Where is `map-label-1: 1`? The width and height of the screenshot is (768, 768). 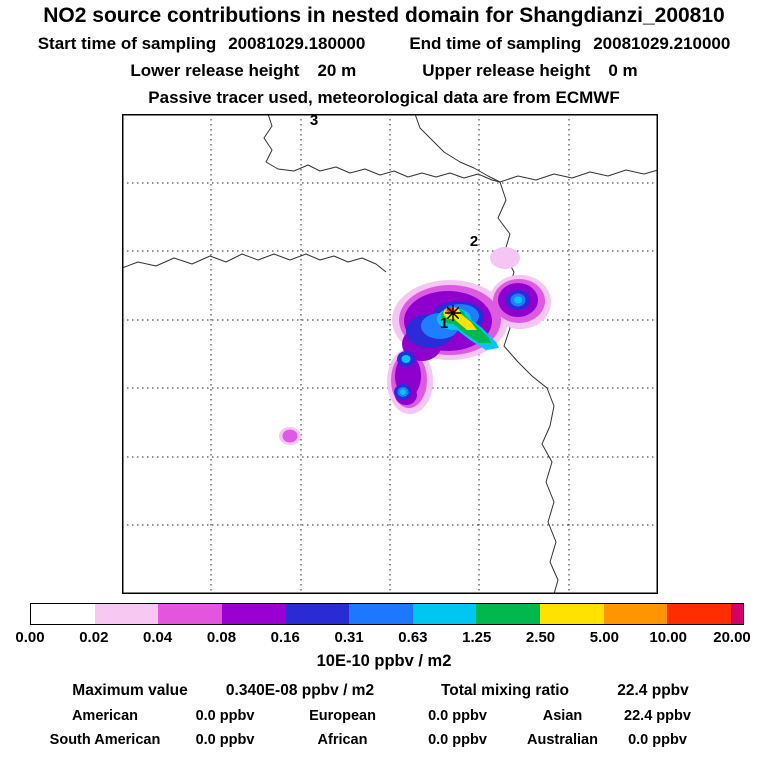
map-label-1: 1 is located at coordinates (444, 323).